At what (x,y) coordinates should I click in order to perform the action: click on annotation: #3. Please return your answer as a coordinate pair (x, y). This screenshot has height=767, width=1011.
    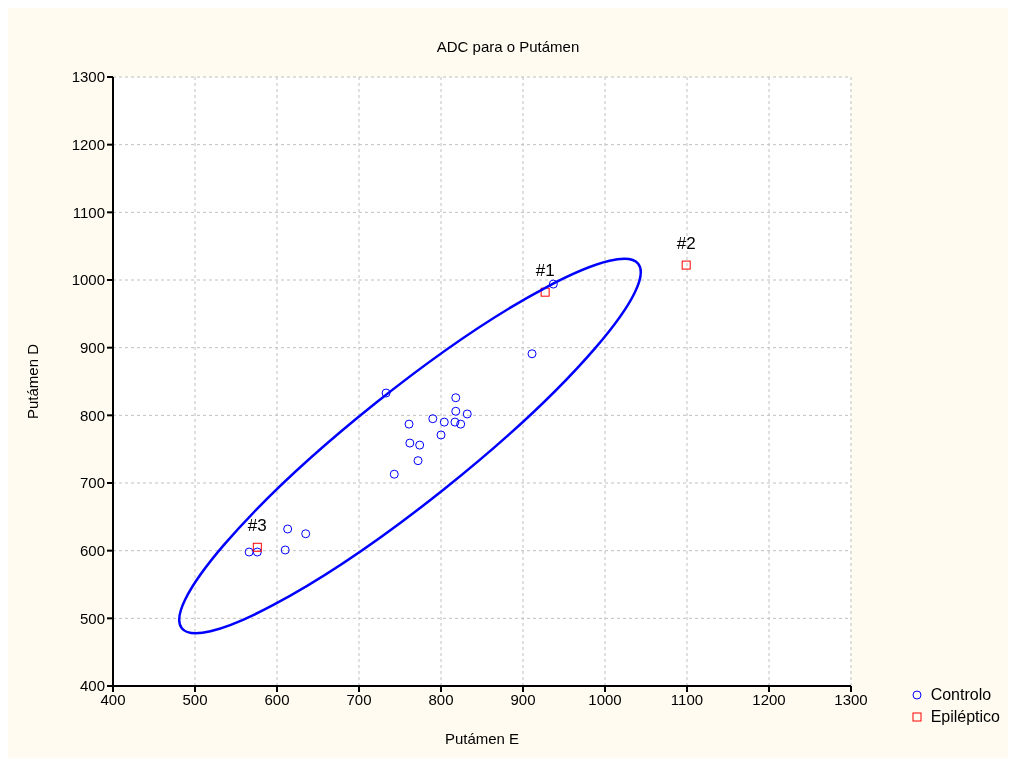
    Looking at the image, I should click on (257, 526).